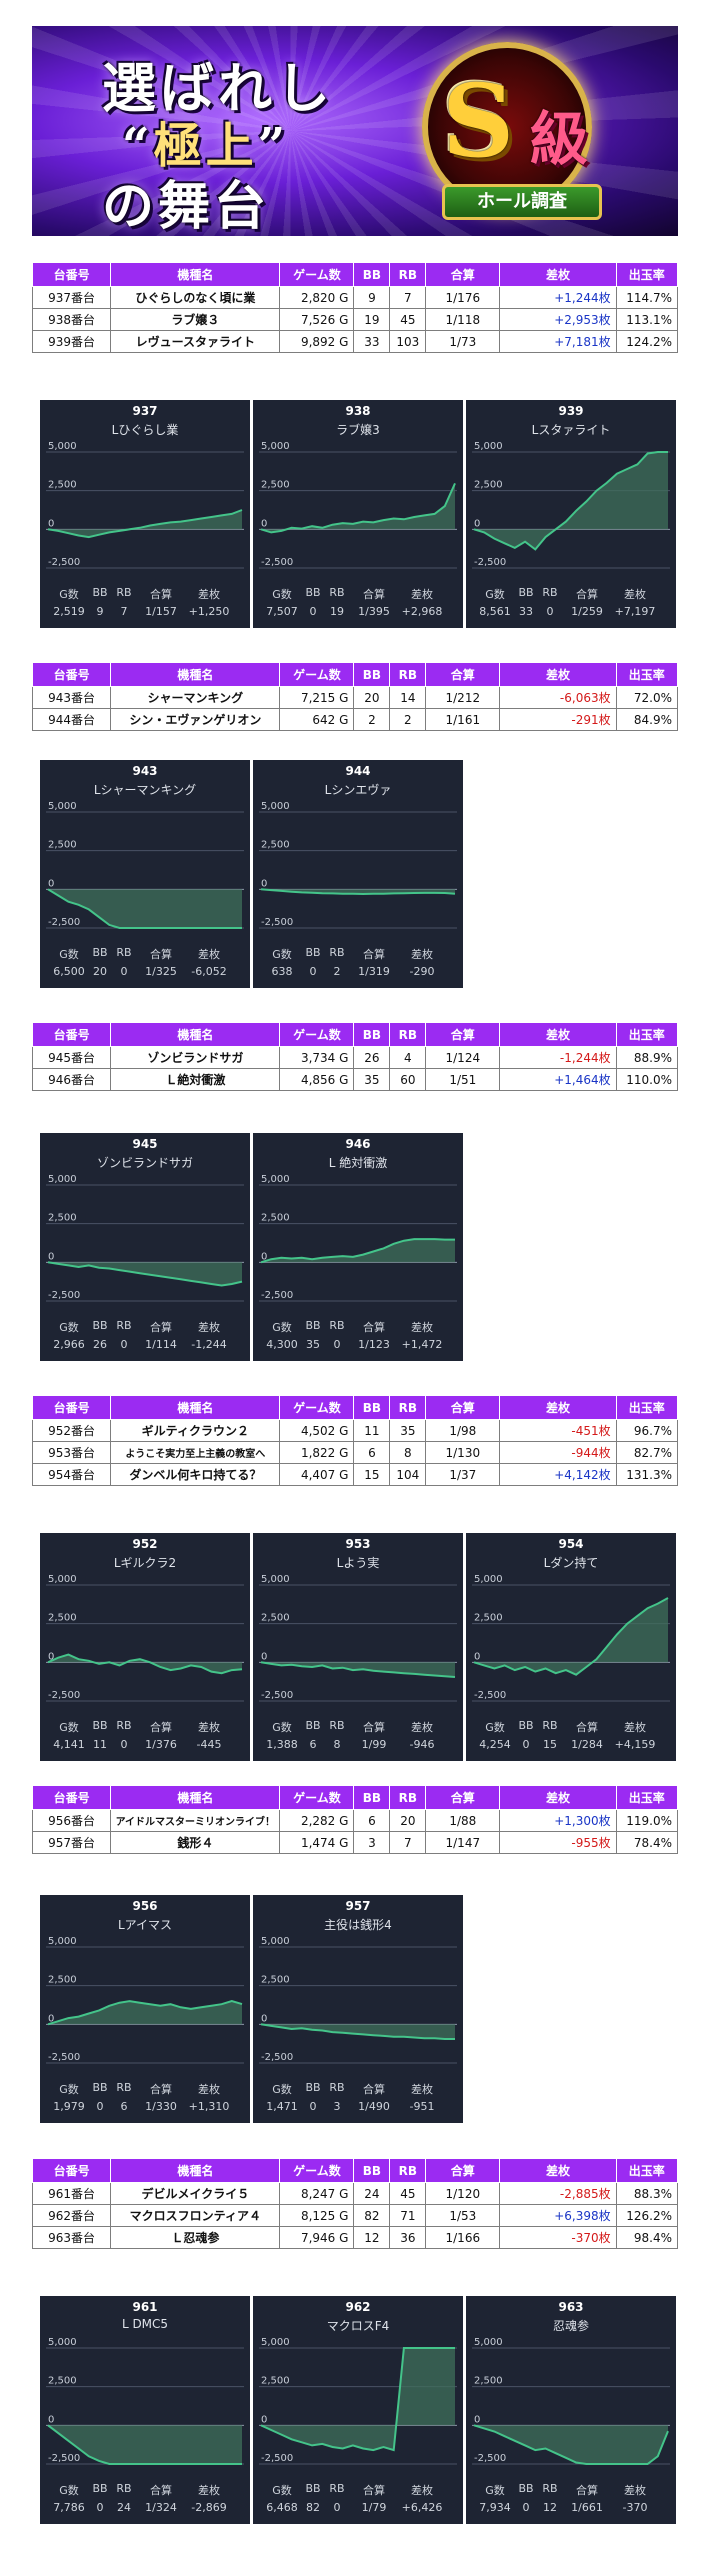 This screenshot has width=710, height=2560. What do you see at coordinates (372, 697) in the screenshot?
I see `cell-bb: 20` at bounding box center [372, 697].